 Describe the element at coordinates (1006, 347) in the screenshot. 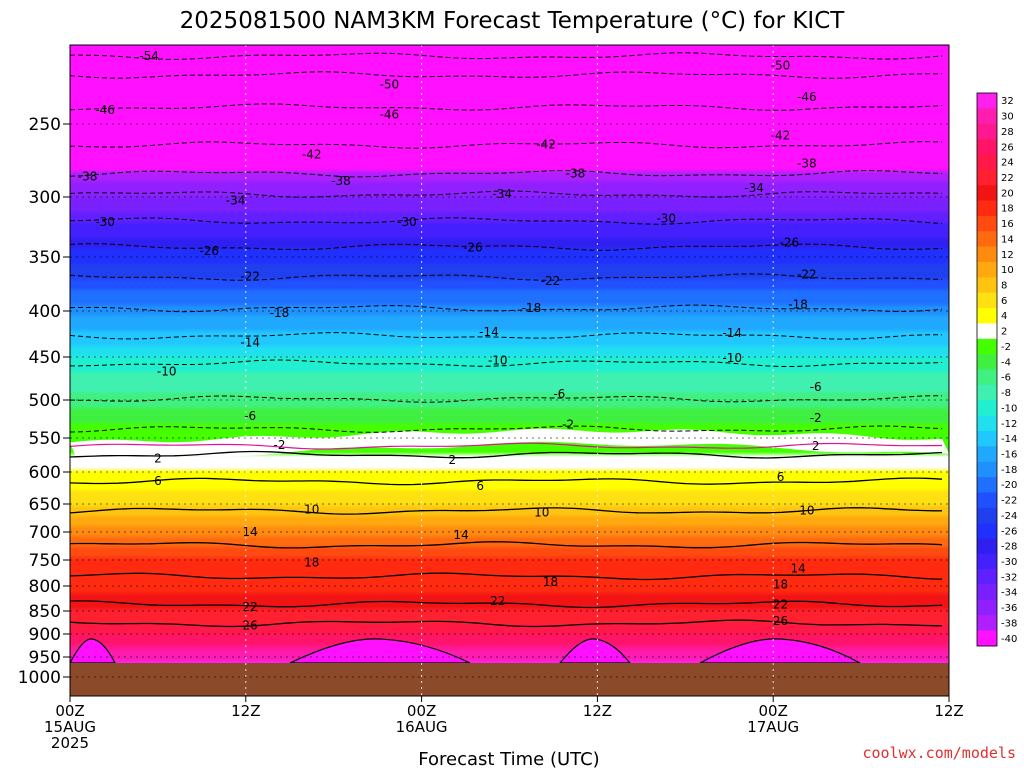

I see `colorbar-label: -2` at that location.